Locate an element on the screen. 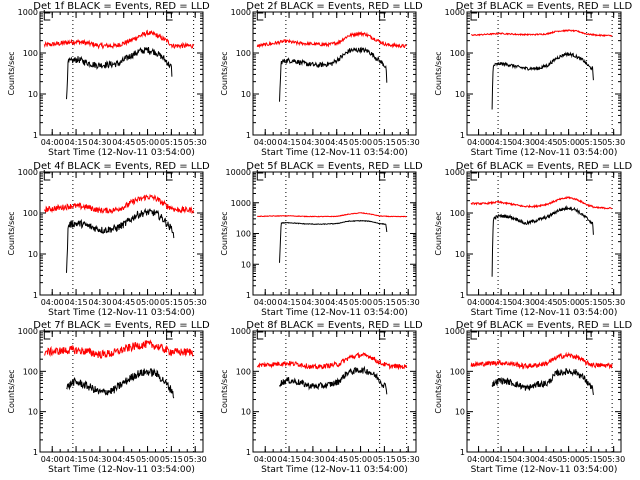 The height and width of the screenshot is (480, 640). panel-title: Det 7f BLACK = Events, RED = LLD is located at coordinates (121, 325).